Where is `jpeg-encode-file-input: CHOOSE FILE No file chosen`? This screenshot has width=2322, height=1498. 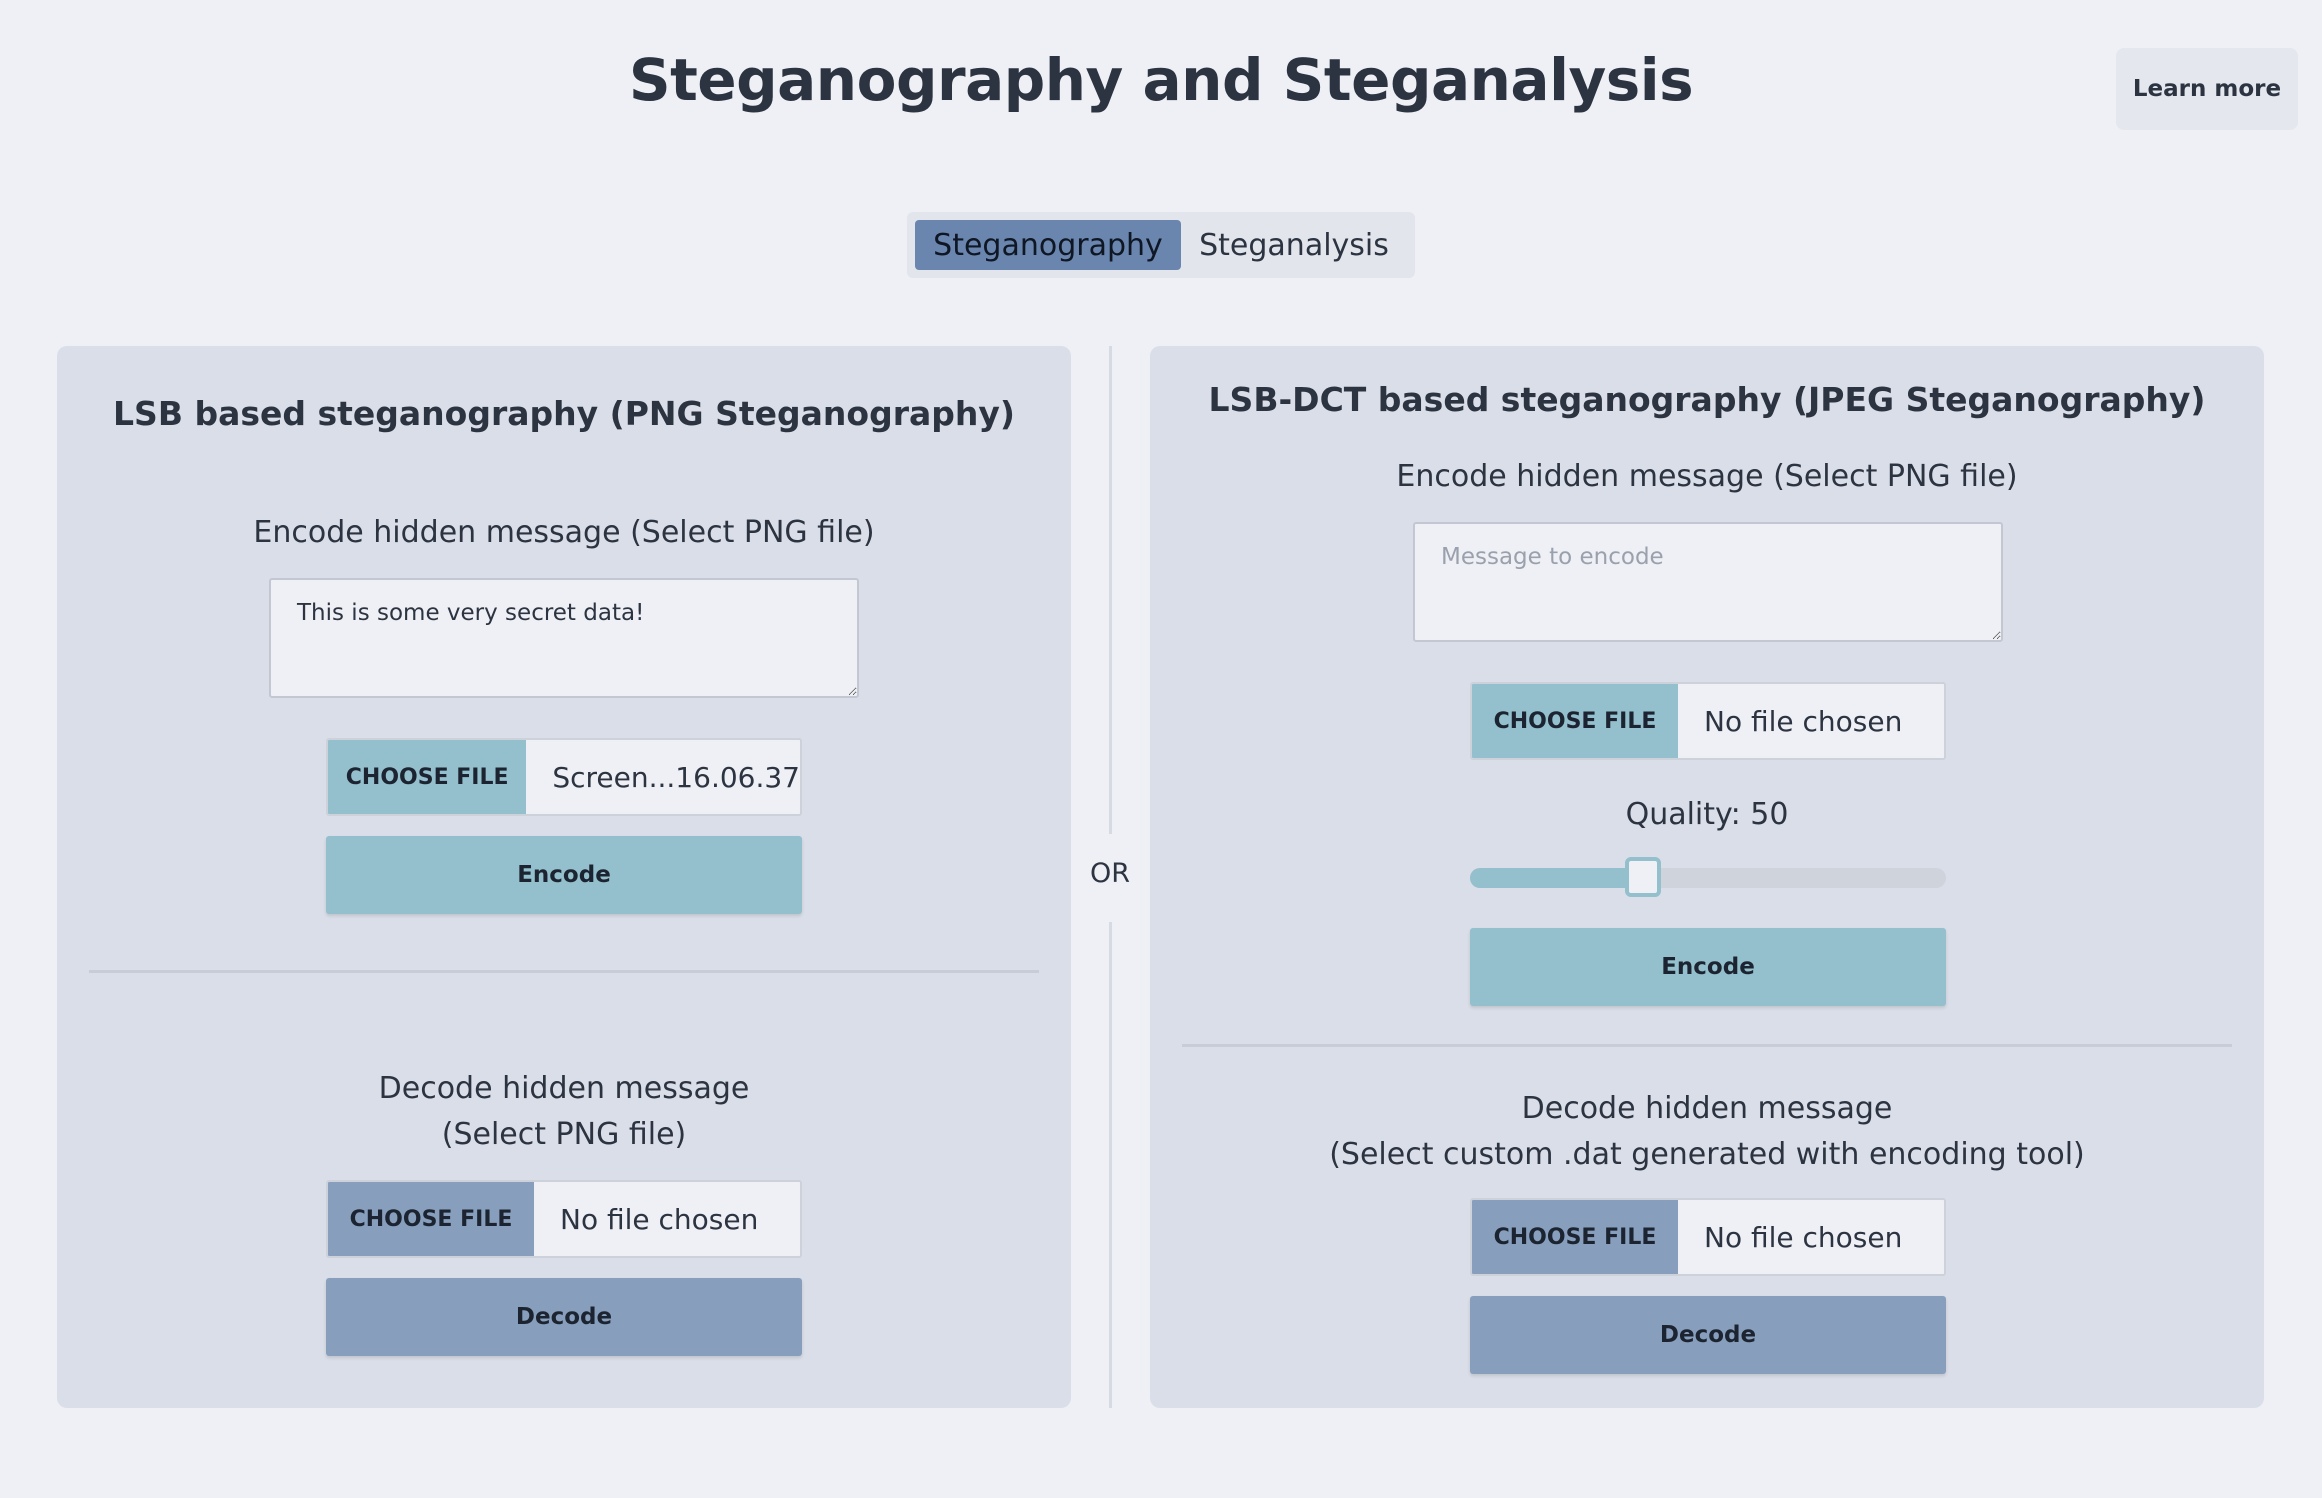
jpeg-encode-file-input: CHOOSE FILE No file chosen is located at coordinates (1708, 721).